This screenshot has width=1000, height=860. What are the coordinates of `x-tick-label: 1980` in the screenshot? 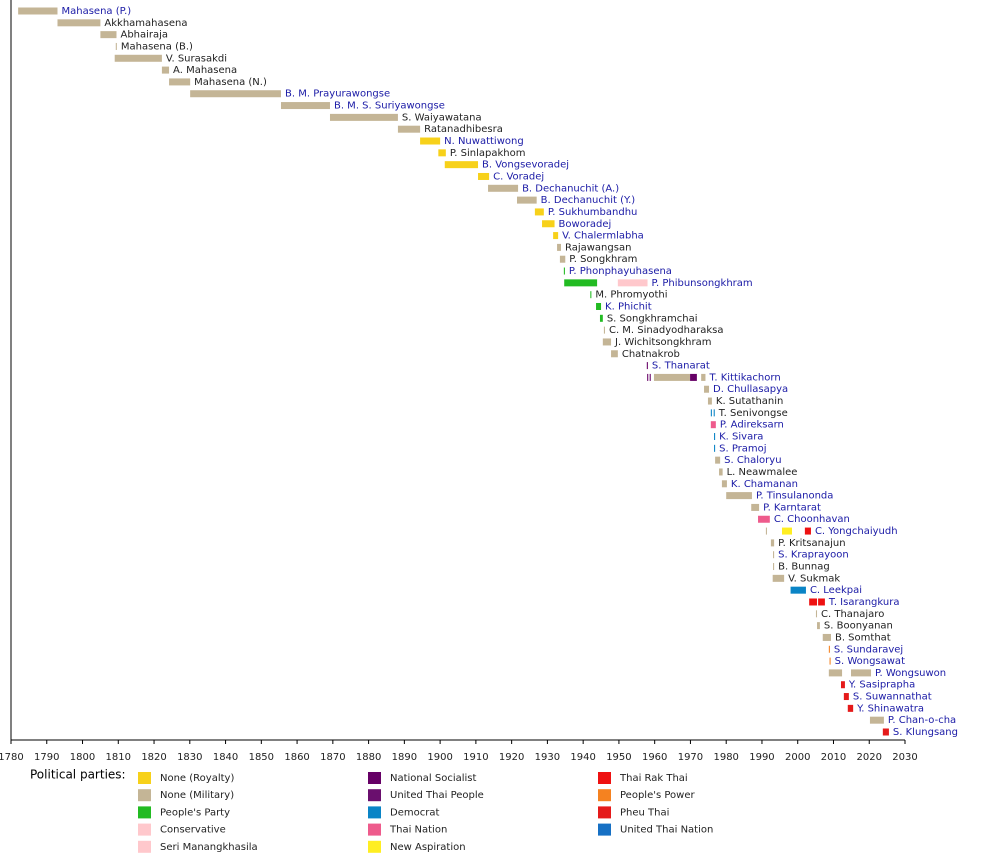 It's located at (725, 757).